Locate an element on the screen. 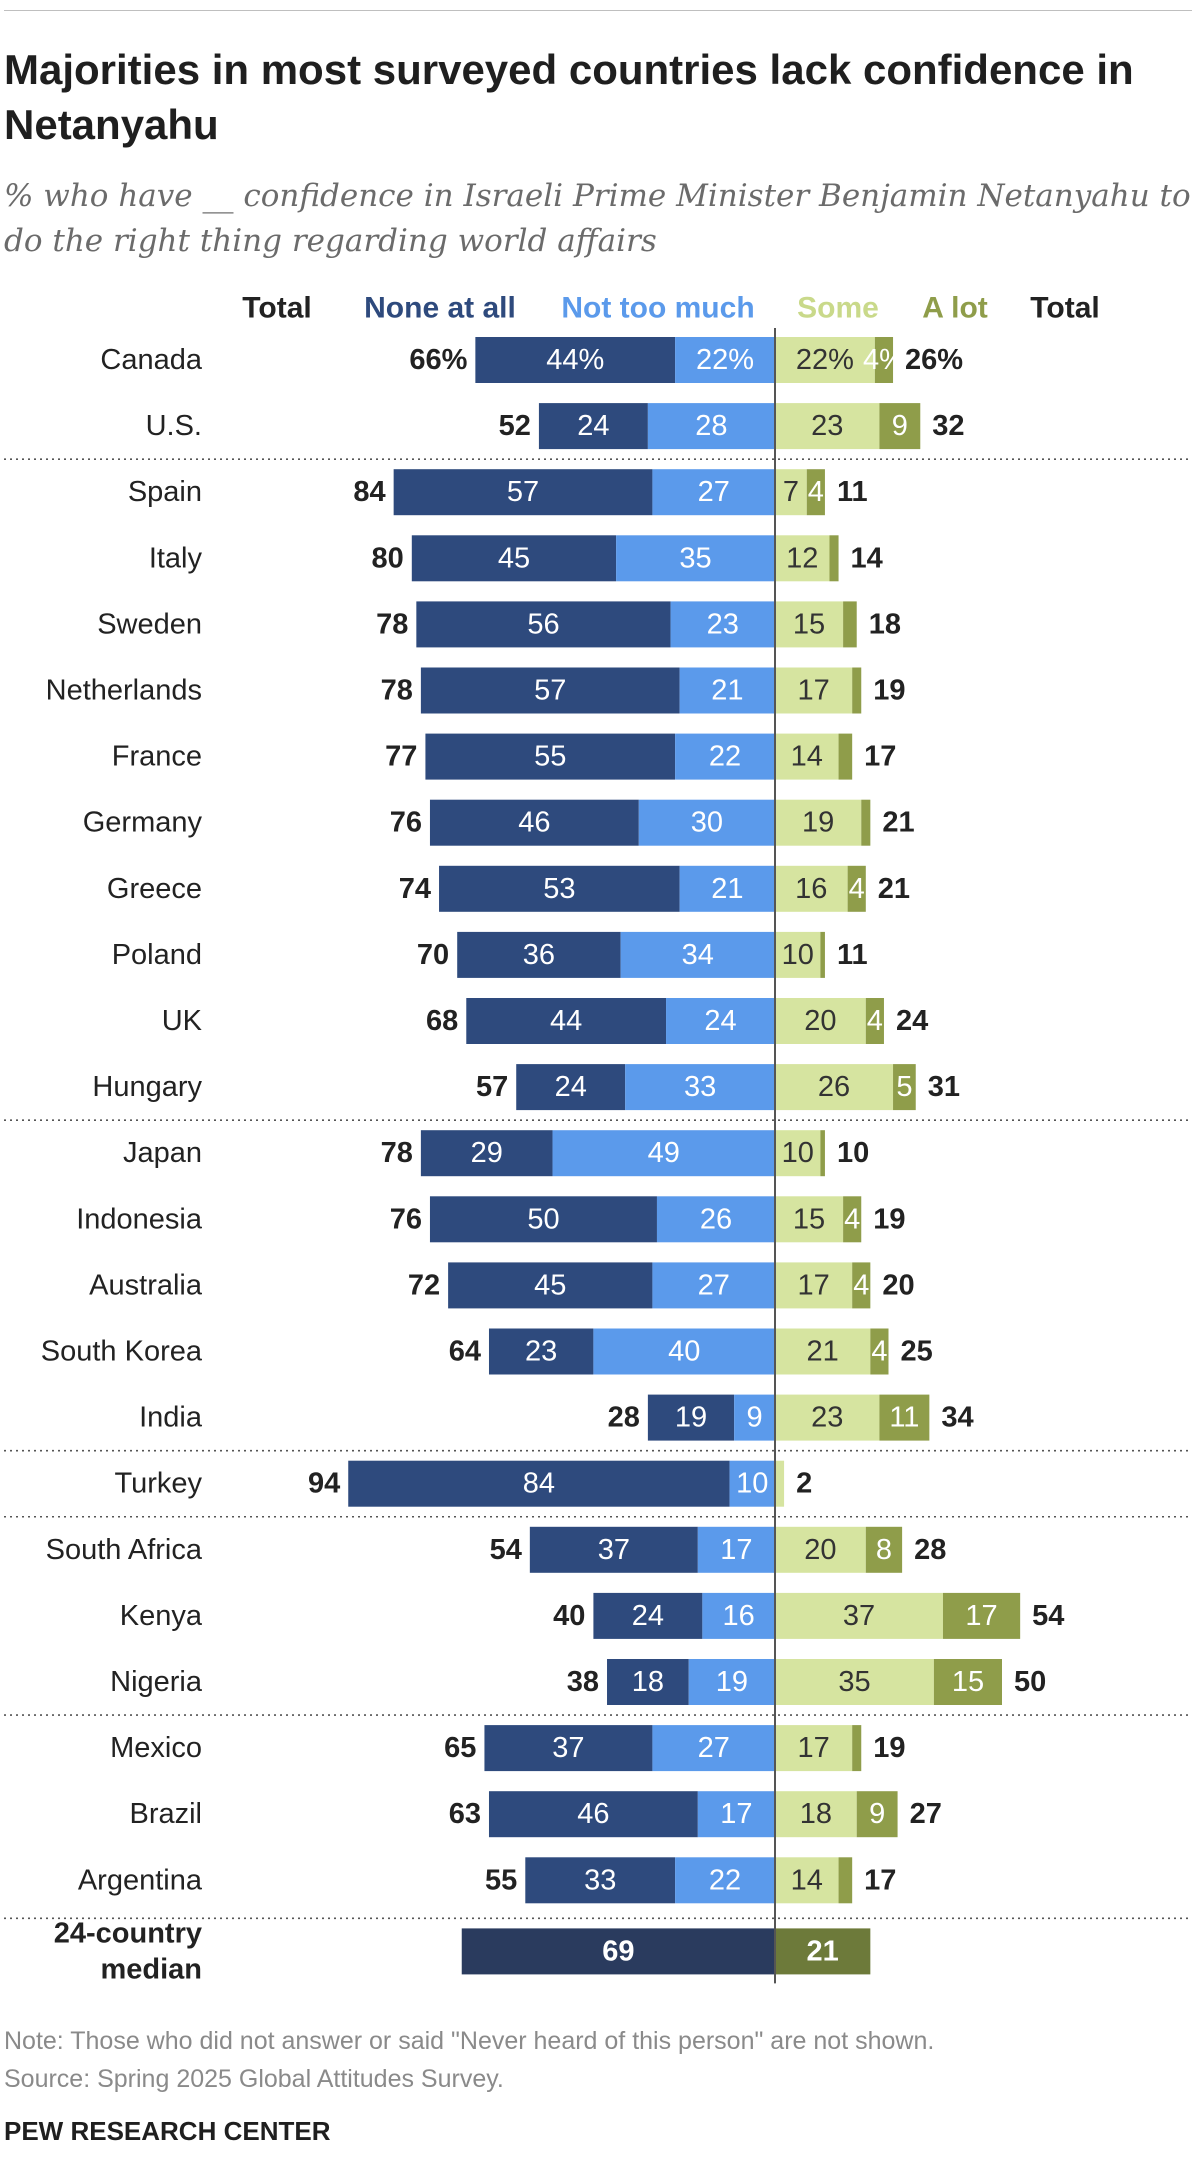  country-label: India is located at coordinates (171, 1418).